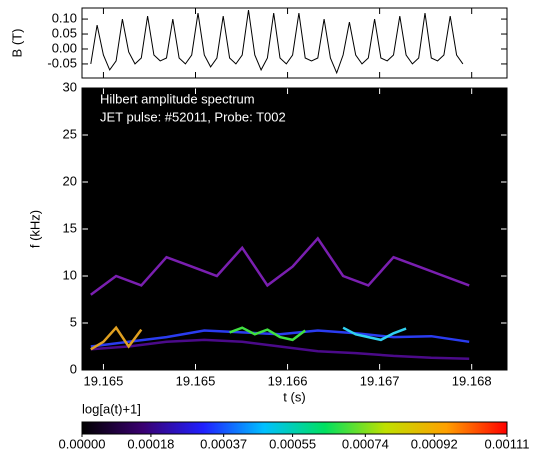 Image resolution: width=543 pixels, height=452 pixels. I want to click on x-tick-label: 19.166, so click(288, 380).